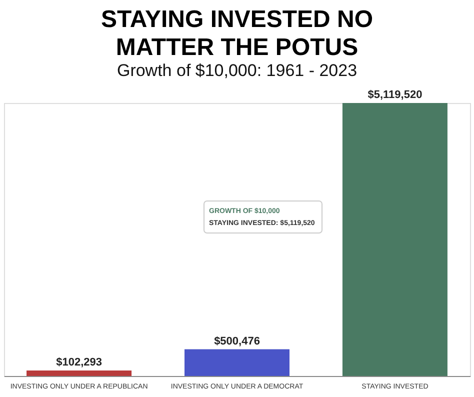 Image resolution: width=474 pixels, height=397 pixels. I want to click on data-label: $102,293, so click(79, 362).